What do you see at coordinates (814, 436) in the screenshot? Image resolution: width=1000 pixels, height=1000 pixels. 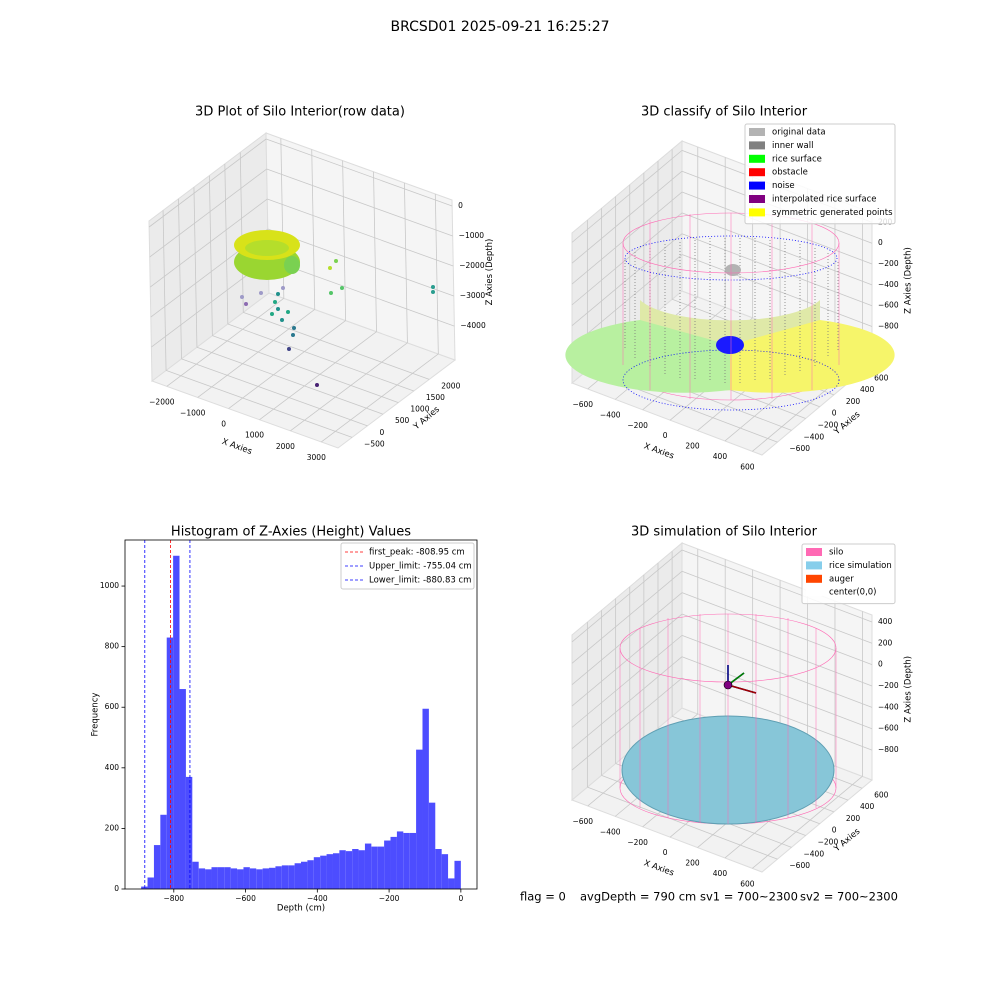 I see `y-tick-label: −400` at bounding box center [814, 436].